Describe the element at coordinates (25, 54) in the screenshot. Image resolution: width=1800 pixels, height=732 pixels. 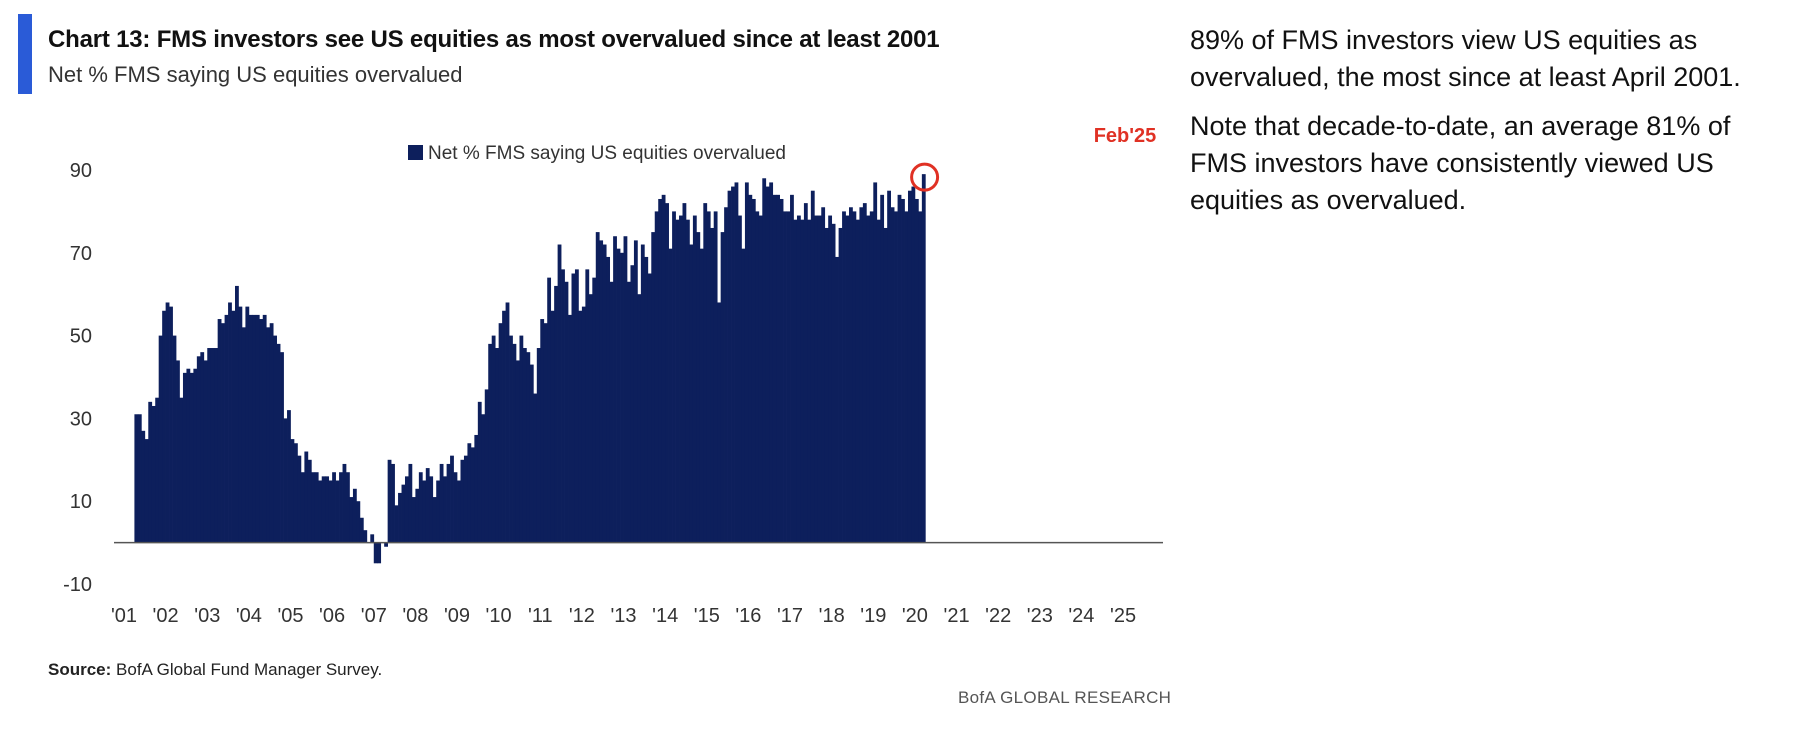
I see `title-accent-bar` at that location.